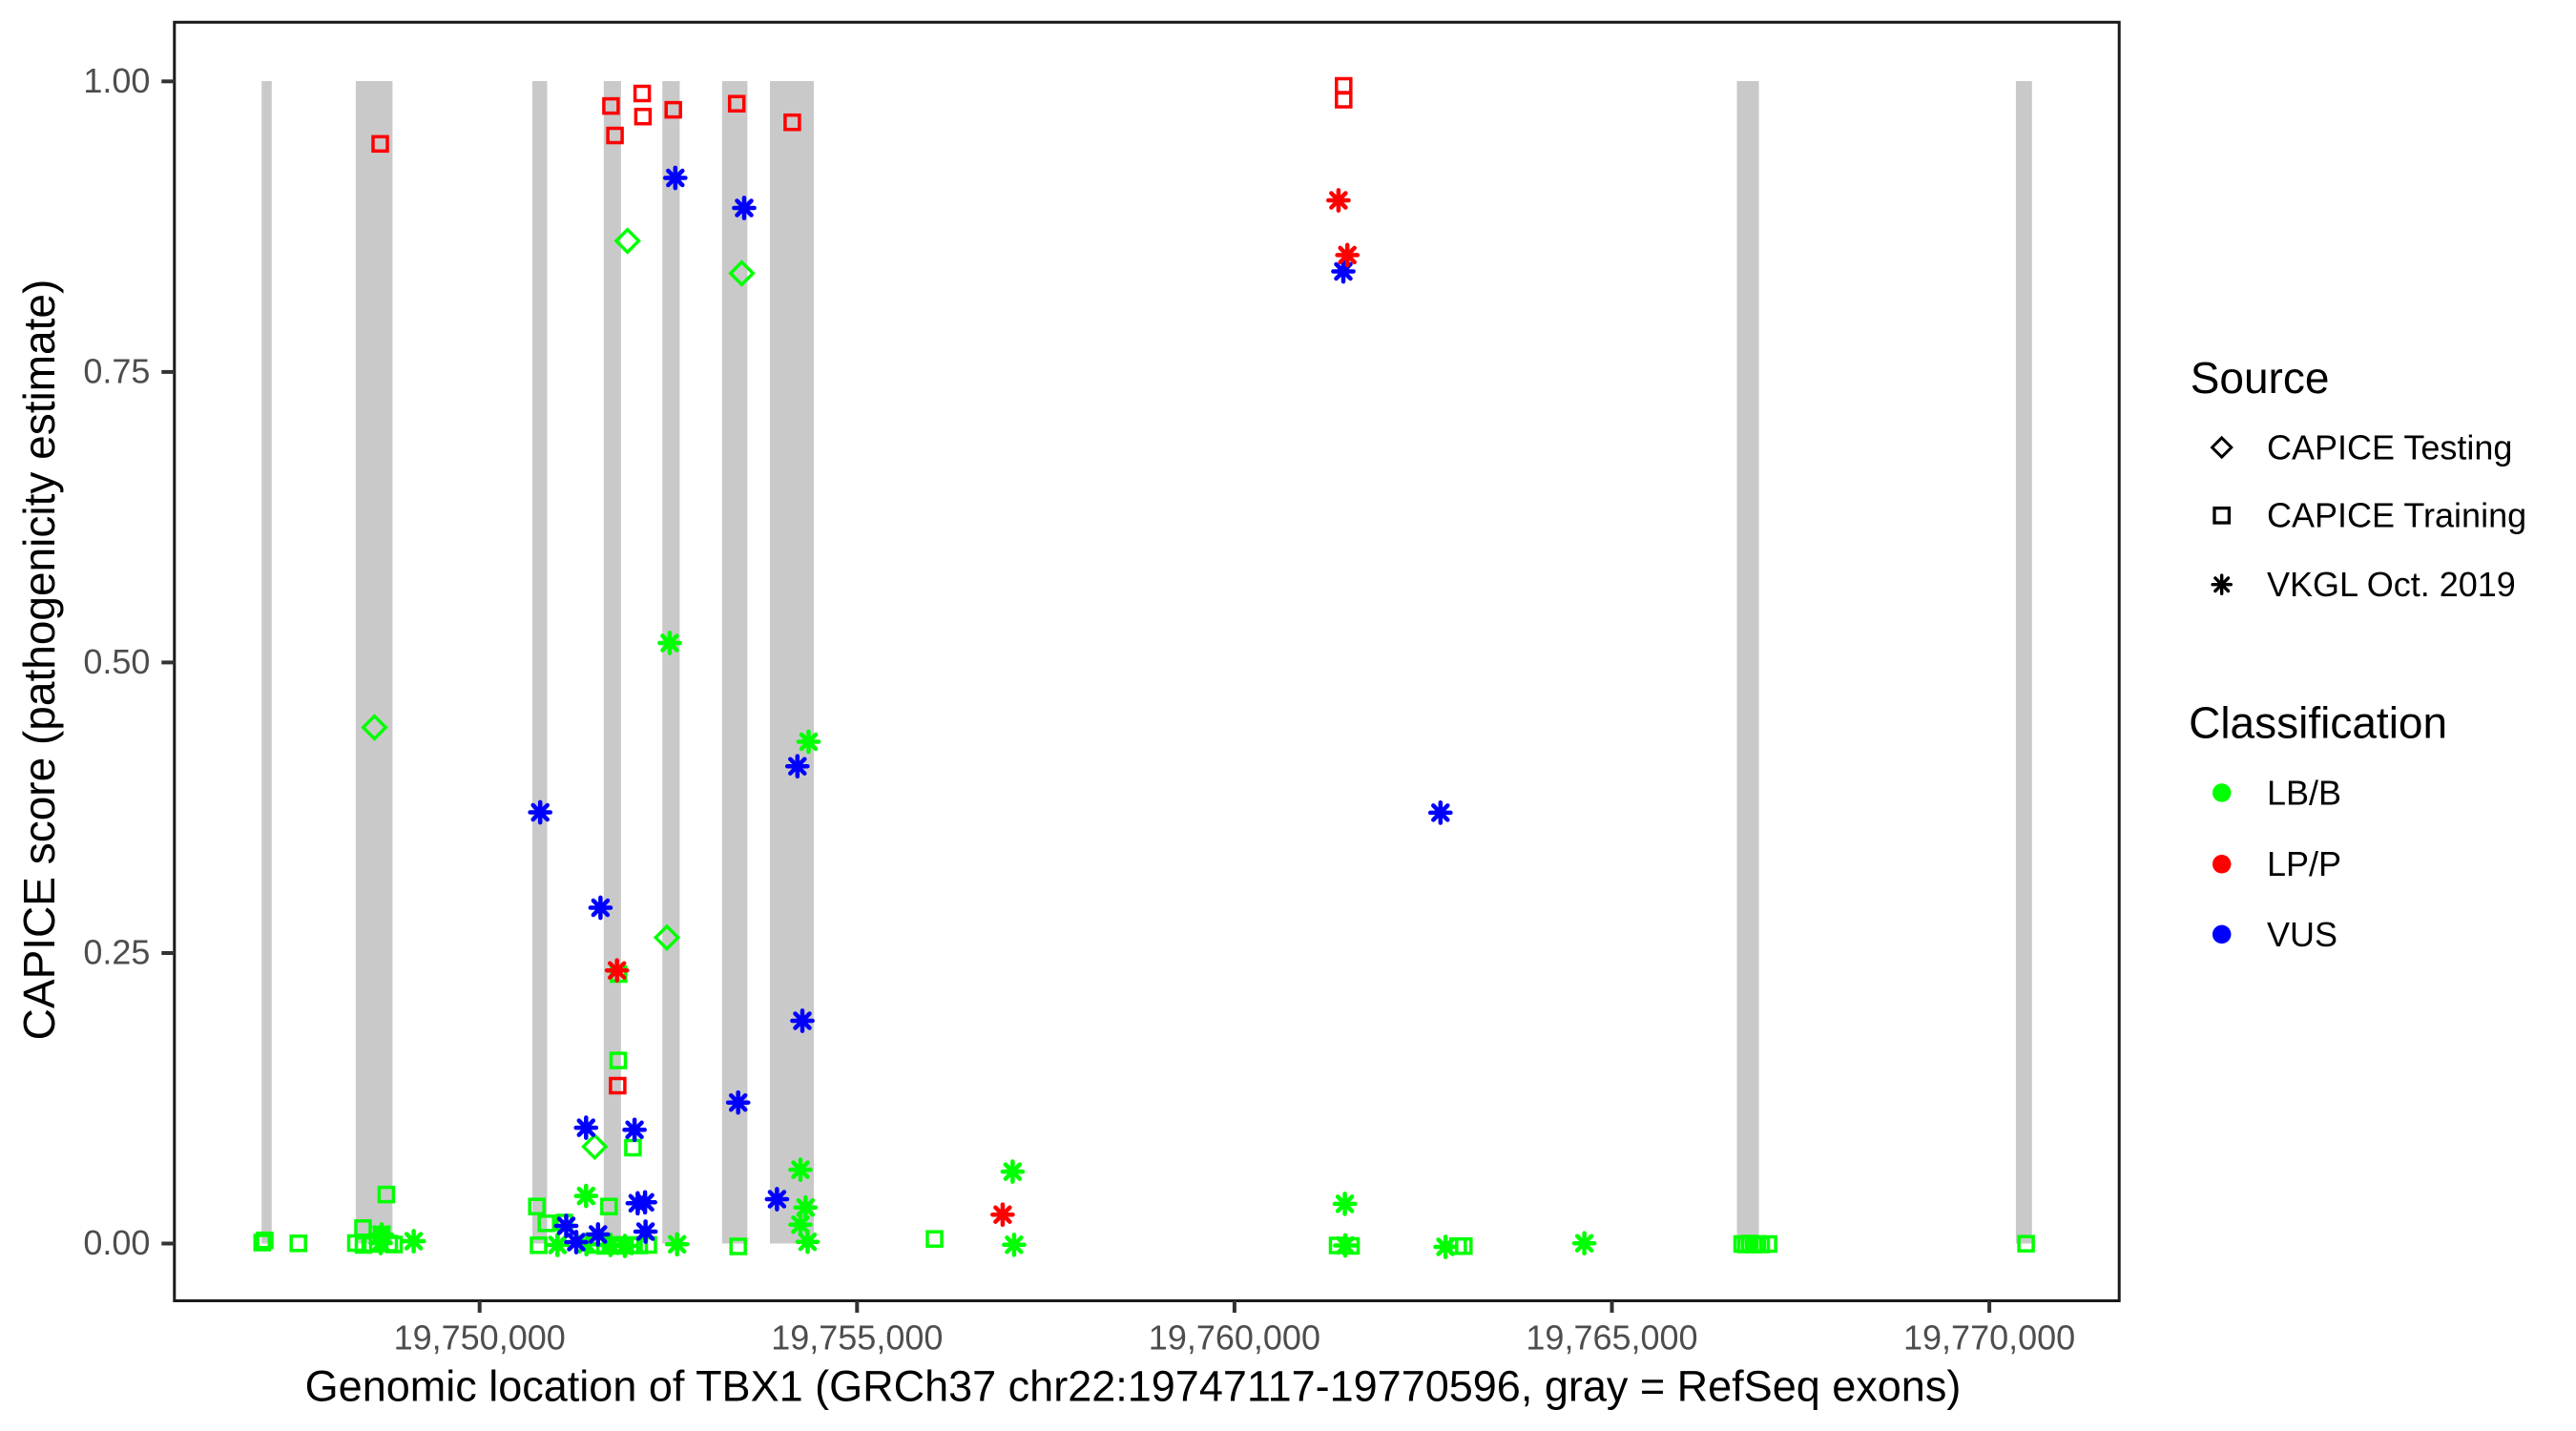 The image size is (2576, 1431). Describe the element at coordinates (2318, 723) in the screenshot. I see `svg-text: Classification` at that location.